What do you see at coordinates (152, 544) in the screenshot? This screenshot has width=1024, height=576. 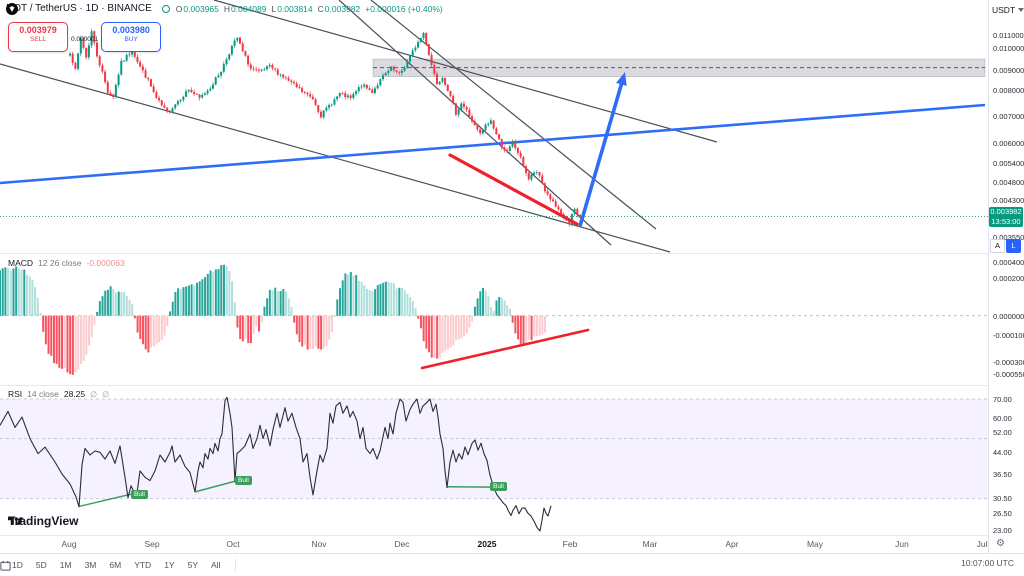 I see `time-axis-label: Sep` at bounding box center [152, 544].